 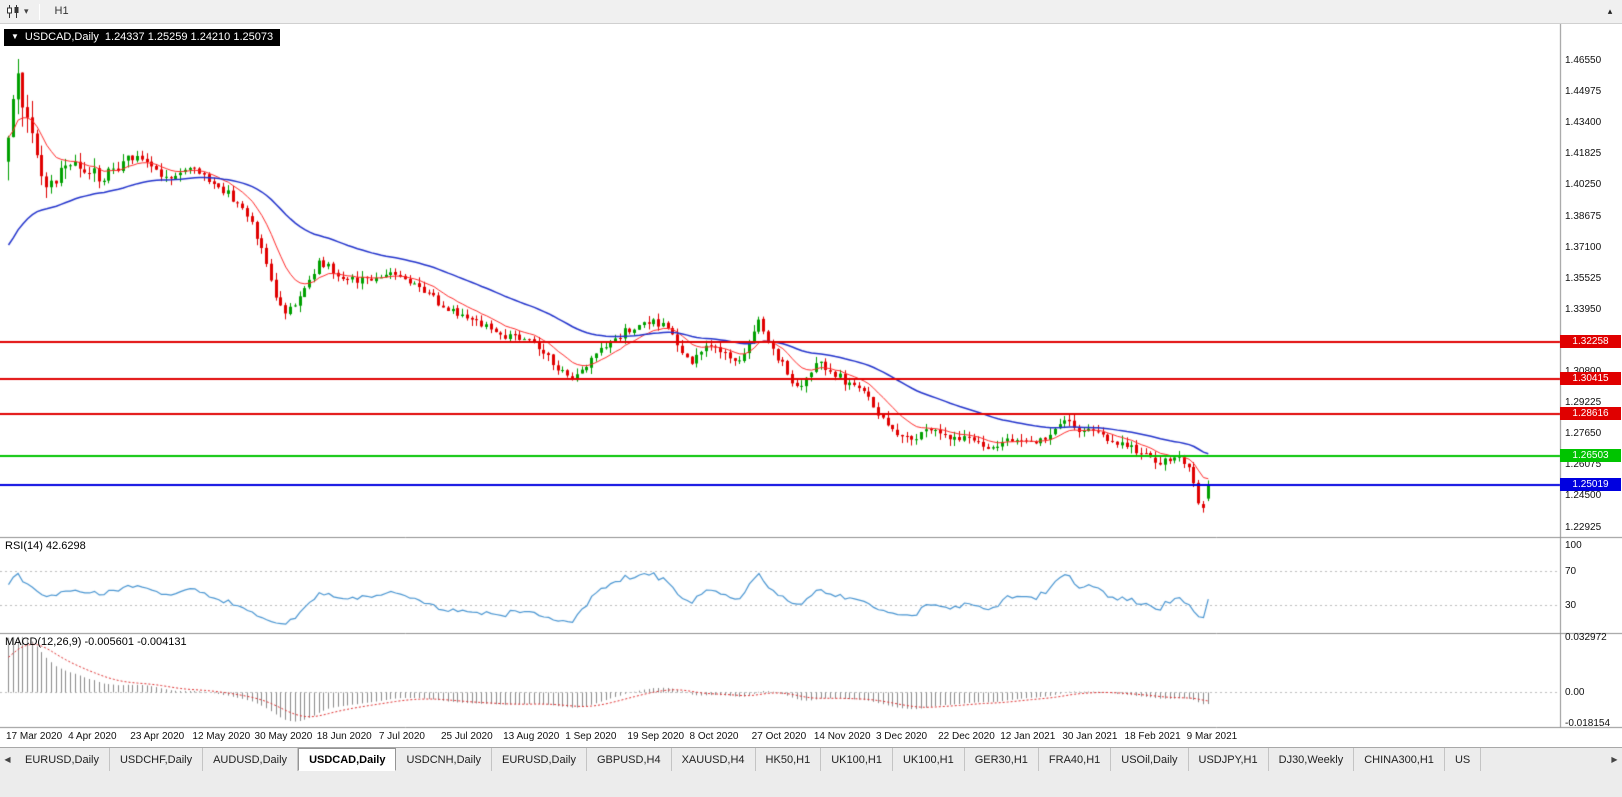 What do you see at coordinates (96, 642) in the screenshot?
I see `macd-indicator-label: MACD(12,26,9) -0.005601 -0.004131` at bounding box center [96, 642].